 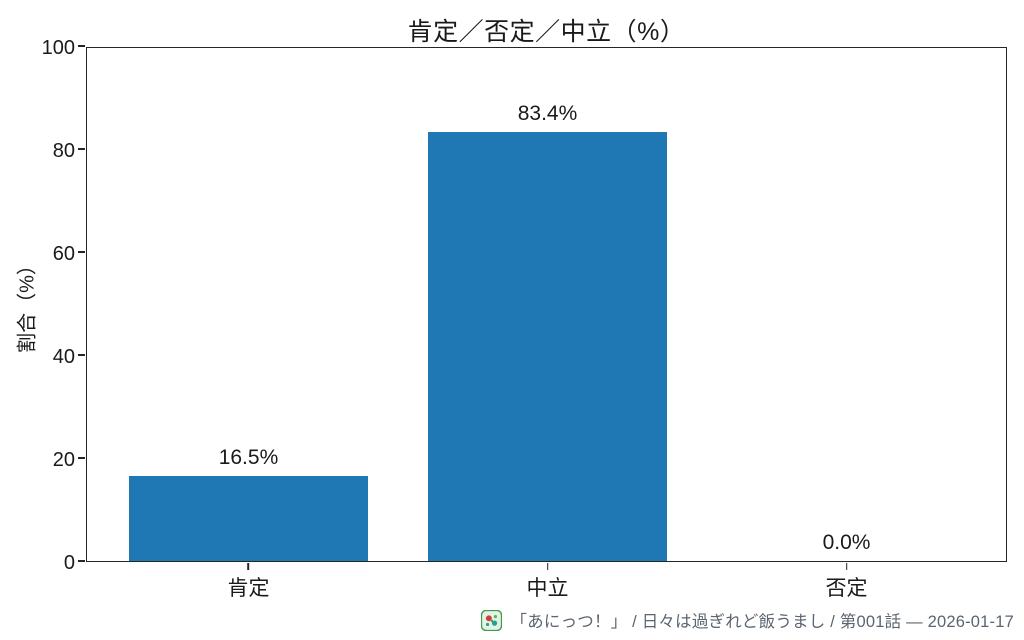 What do you see at coordinates (63, 151) in the screenshot?
I see `y-tick-label: 80` at bounding box center [63, 151].